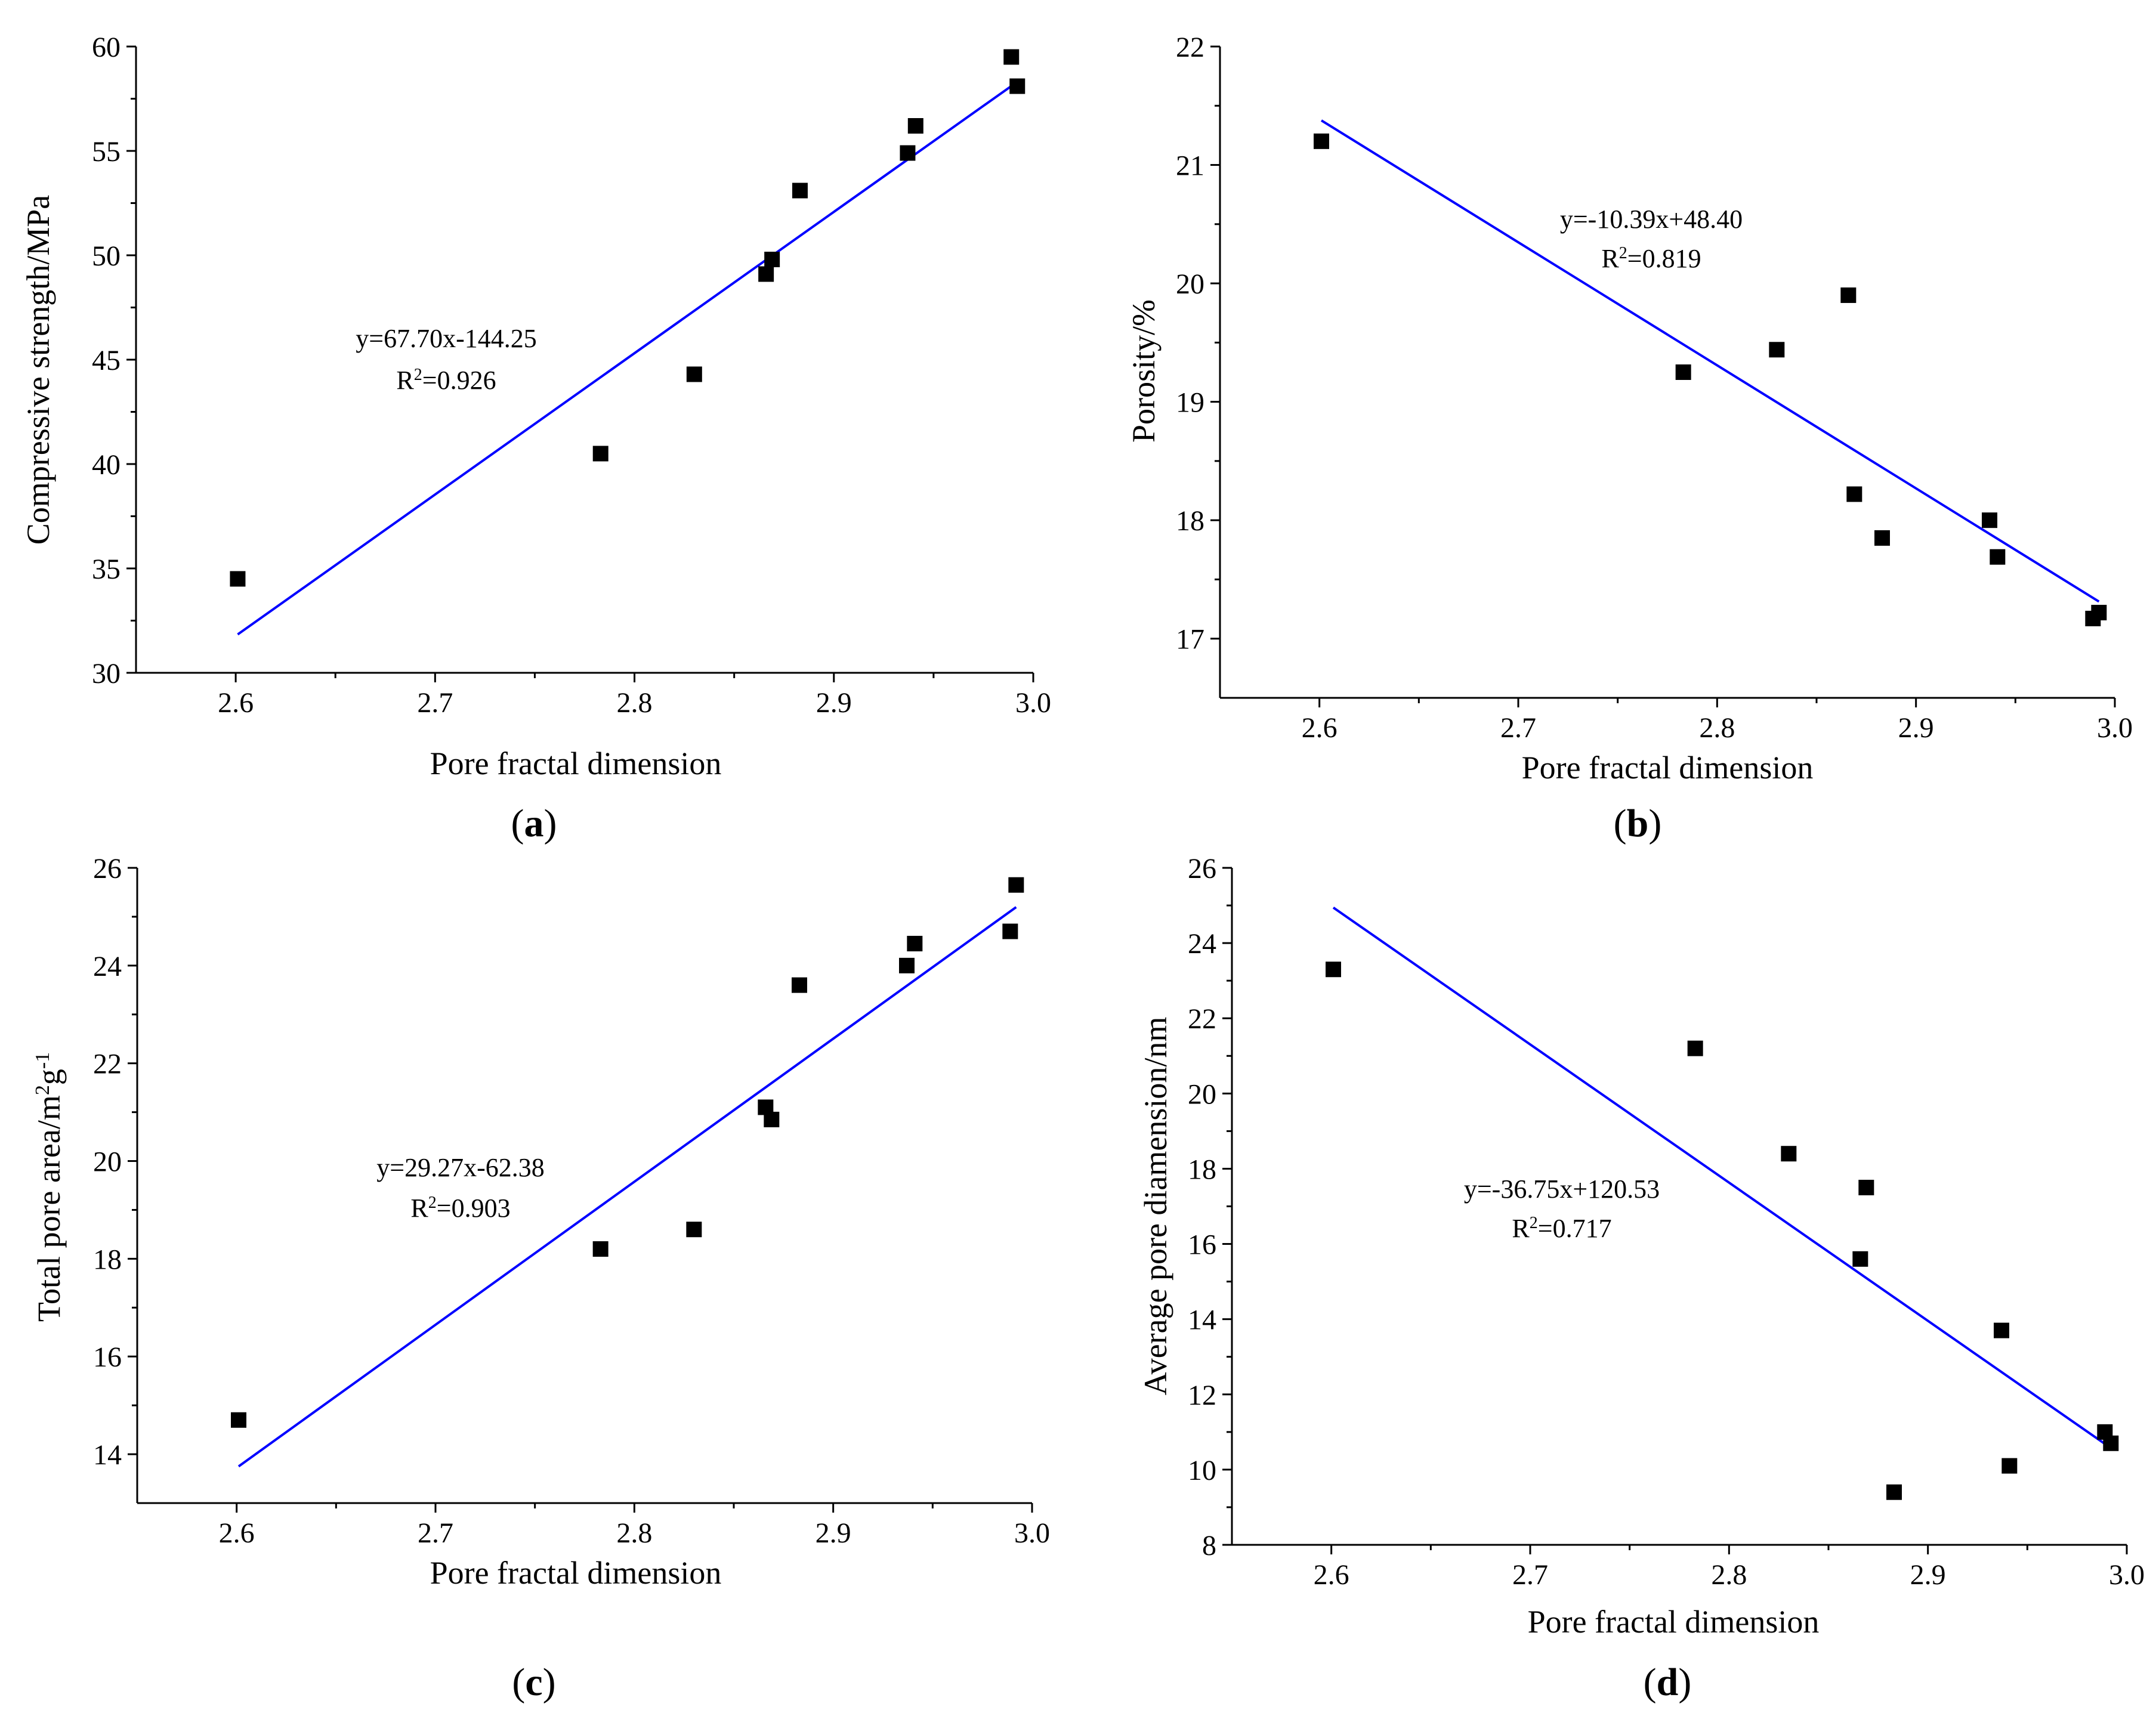 The height and width of the screenshot is (1719, 2156). I want to click on y-tick-label: 40, so click(106, 465).